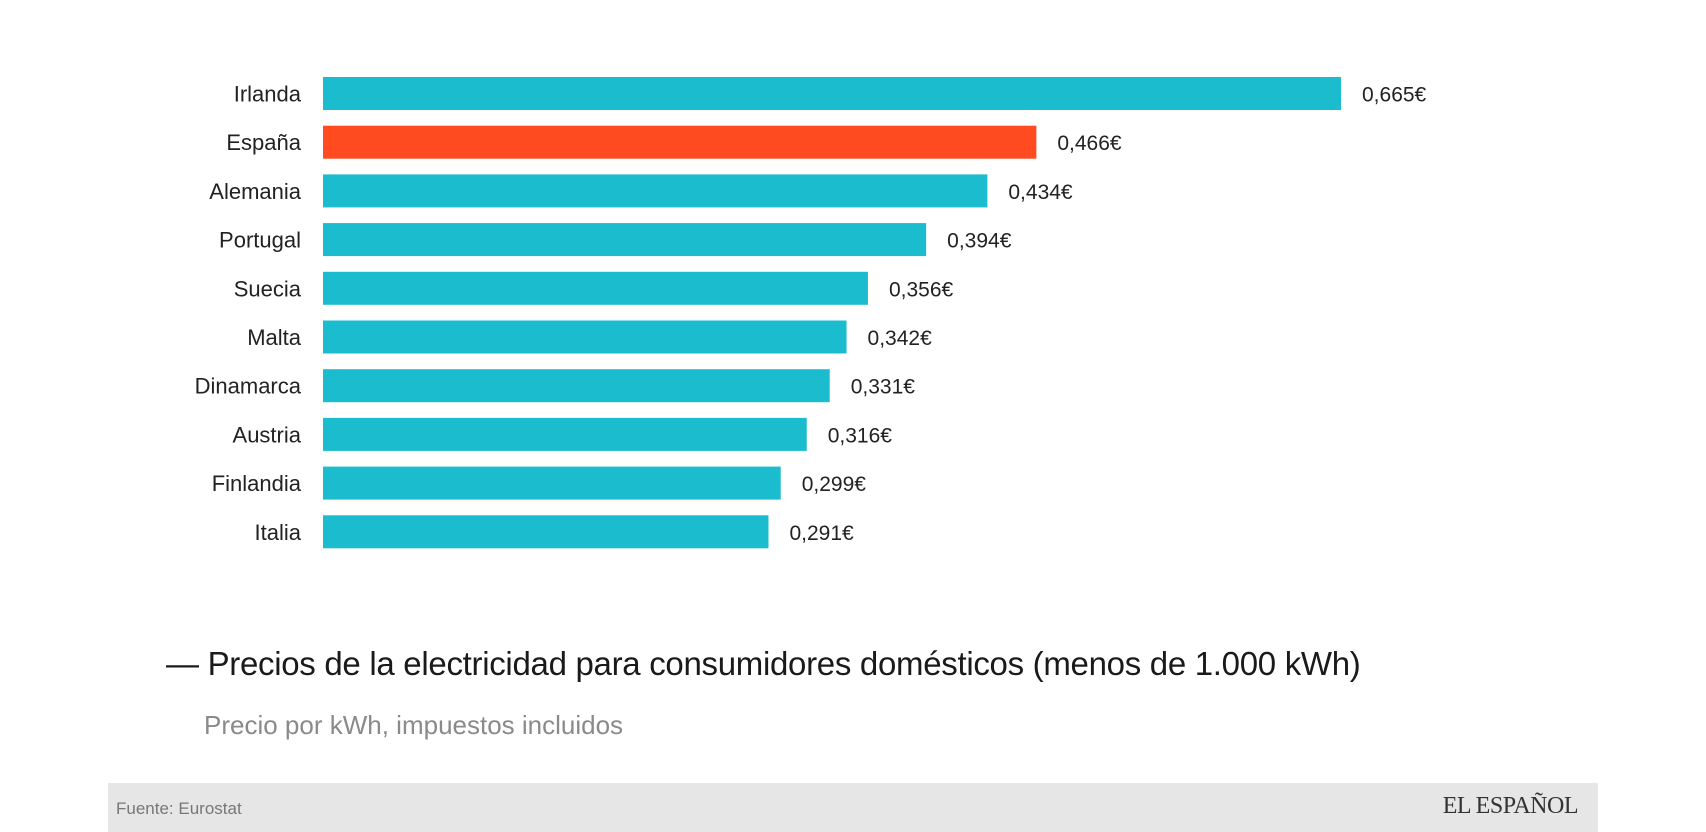 This screenshot has width=1706, height=832. I want to click on el-espanol-logo: EL ESPAÑOL, so click(1510, 806).